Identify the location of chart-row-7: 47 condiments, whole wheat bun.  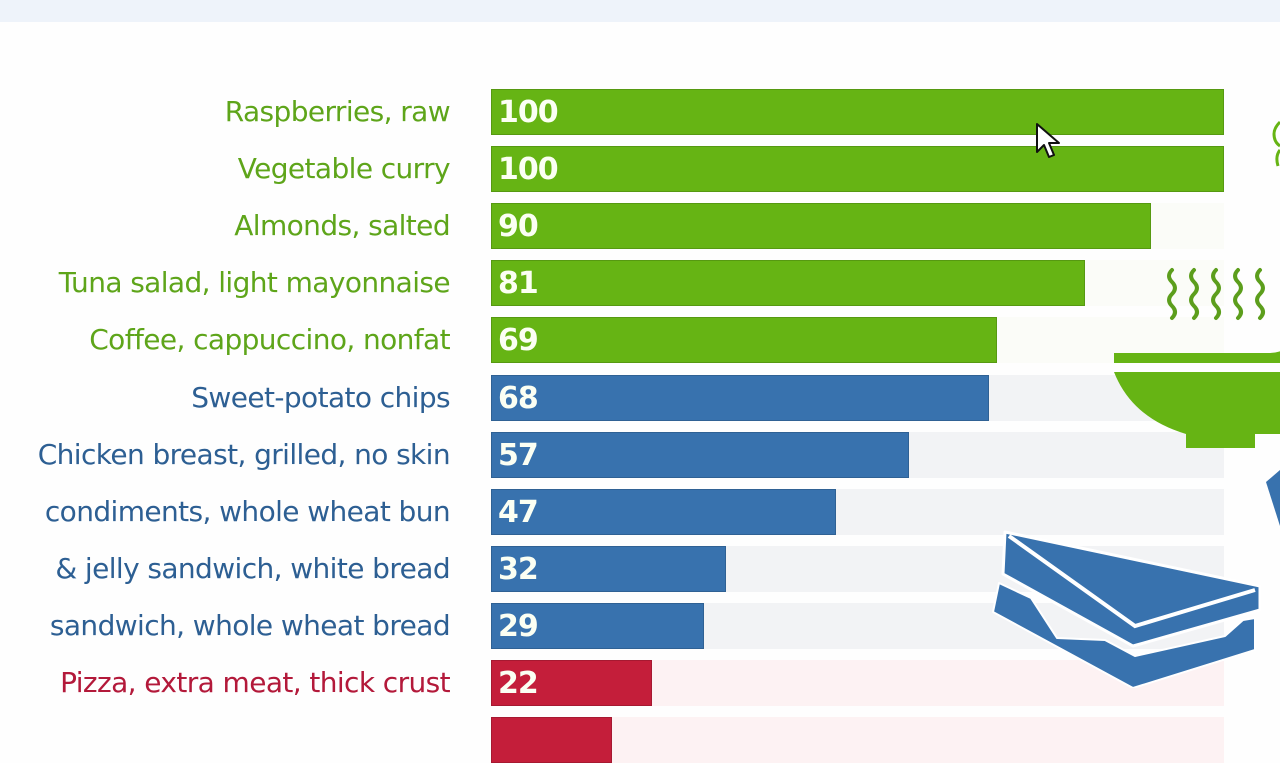
(640, 511).